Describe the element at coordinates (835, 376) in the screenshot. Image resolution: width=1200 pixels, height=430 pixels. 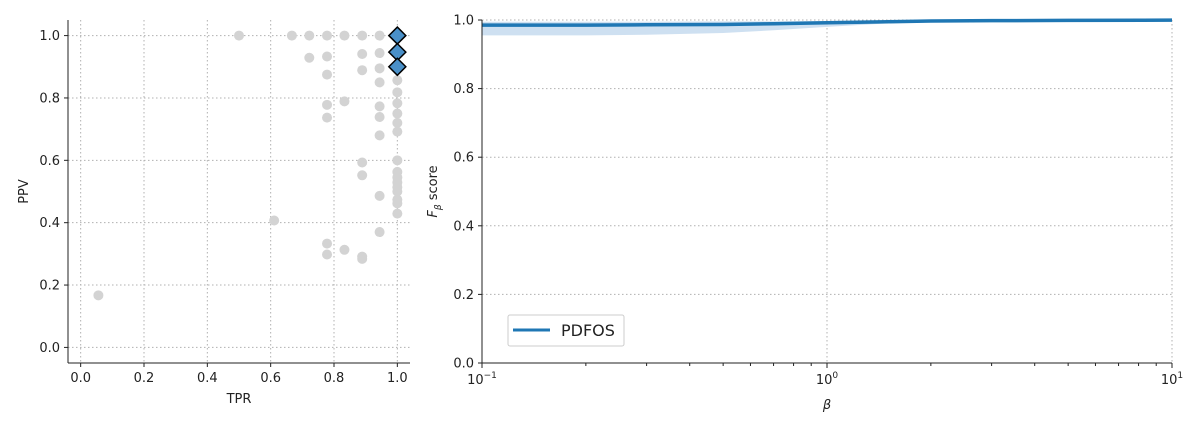
I see `tick-exponent: 0` at that location.